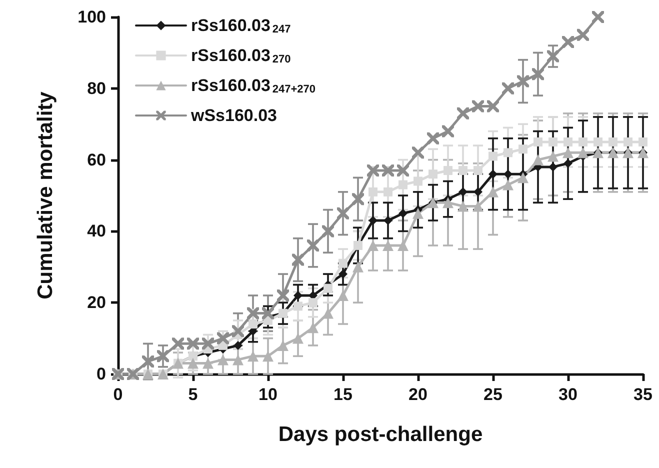 The height and width of the screenshot is (468, 659). I want to click on x-tick-label: 25, so click(493, 394).